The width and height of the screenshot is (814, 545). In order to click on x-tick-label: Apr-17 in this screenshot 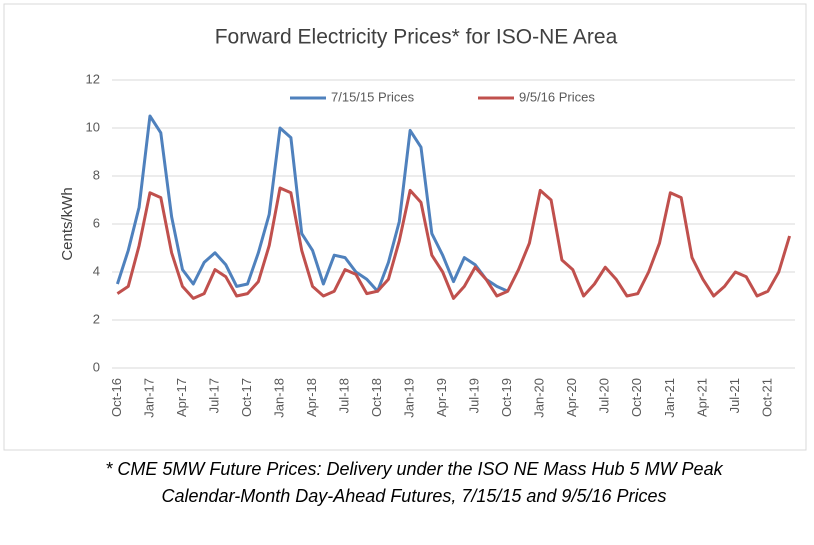, I will do `click(181, 397)`.